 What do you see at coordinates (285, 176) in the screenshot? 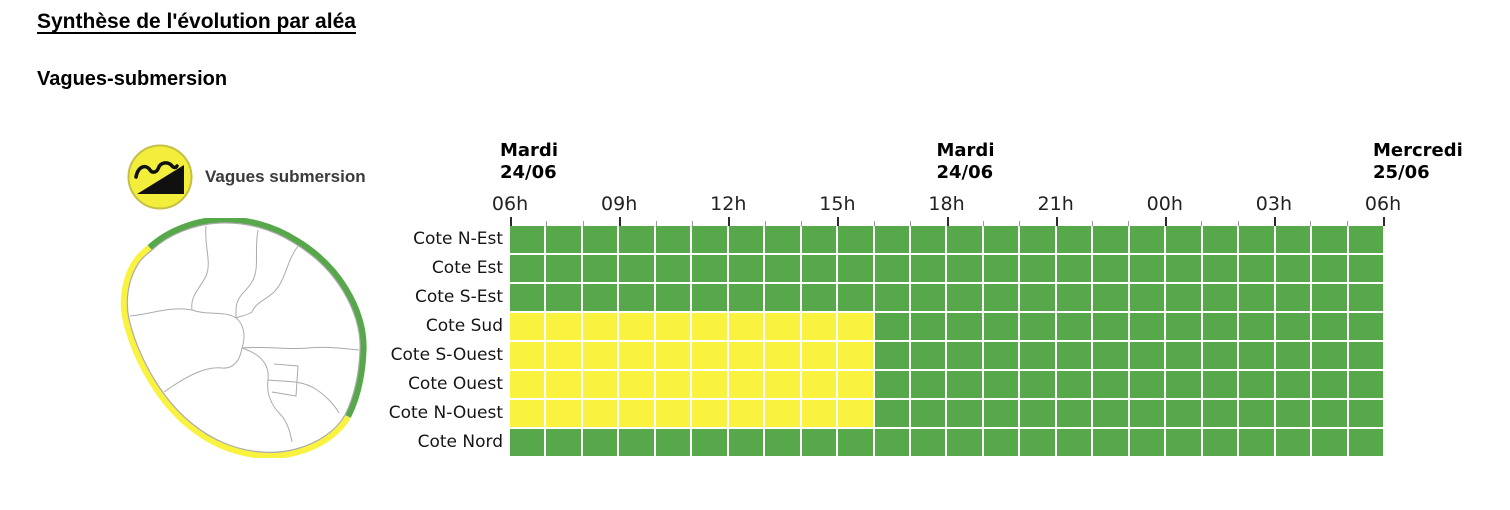
I see `hazard-label: Vagues submersion` at bounding box center [285, 176].